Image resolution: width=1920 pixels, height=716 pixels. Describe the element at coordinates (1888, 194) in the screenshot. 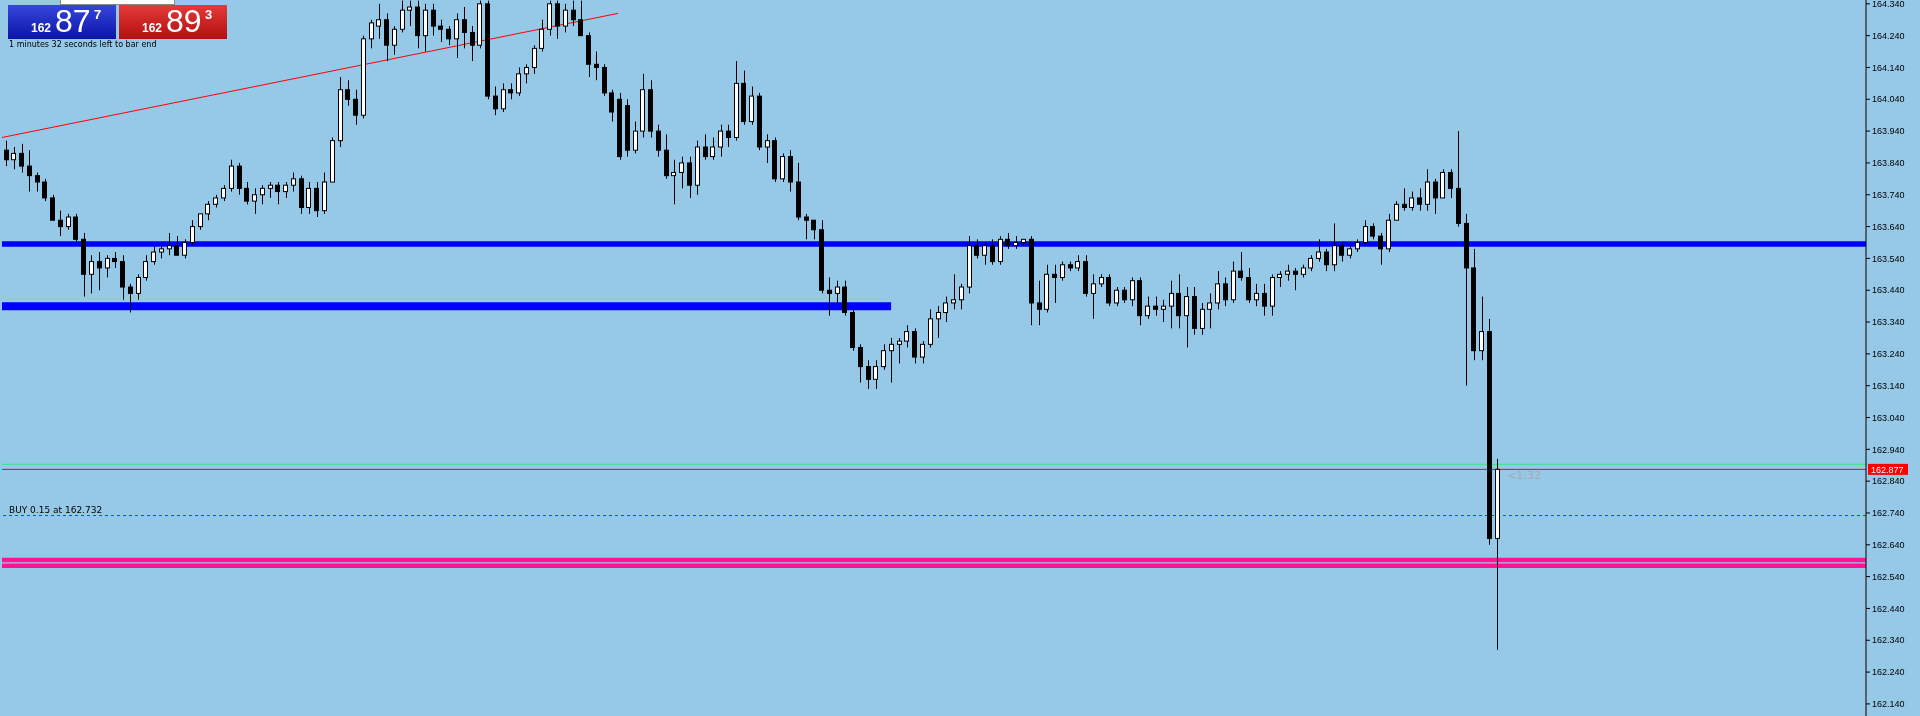

I see `y-tick-label: 163.740` at that location.